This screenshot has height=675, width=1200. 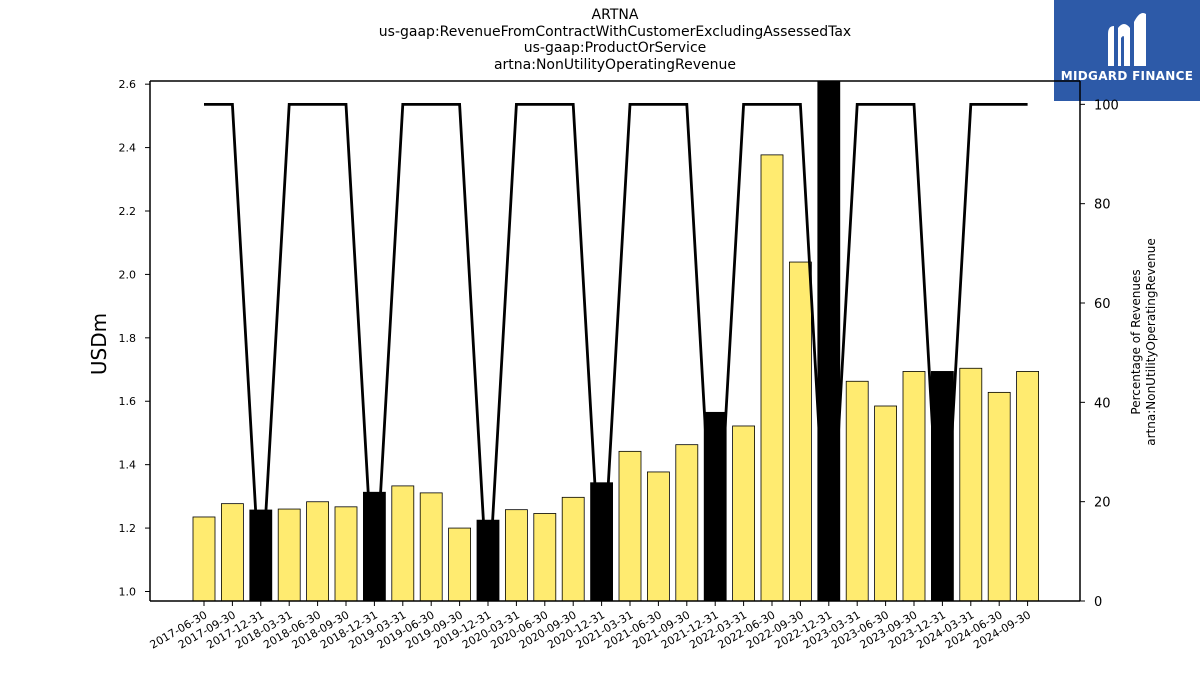 What do you see at coordinates (1102, 403) in the screenshot?
I see `y2-tick-label: 40` at bounding box center [1102, 403].